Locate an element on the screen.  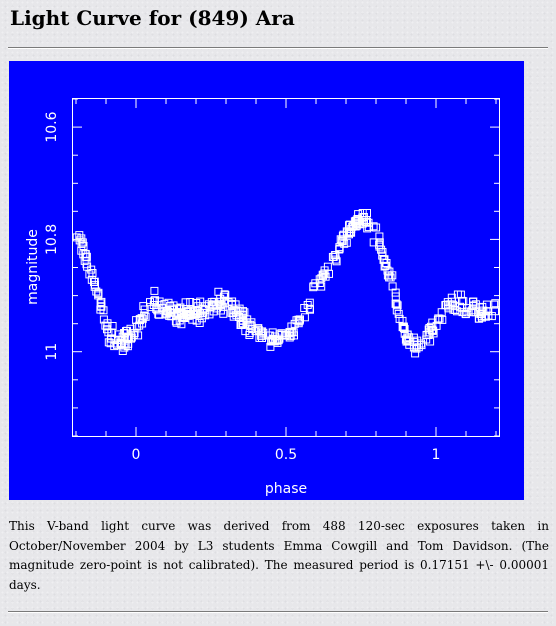
y-tick-label: 10.8 is located at coordinates (52, 239).